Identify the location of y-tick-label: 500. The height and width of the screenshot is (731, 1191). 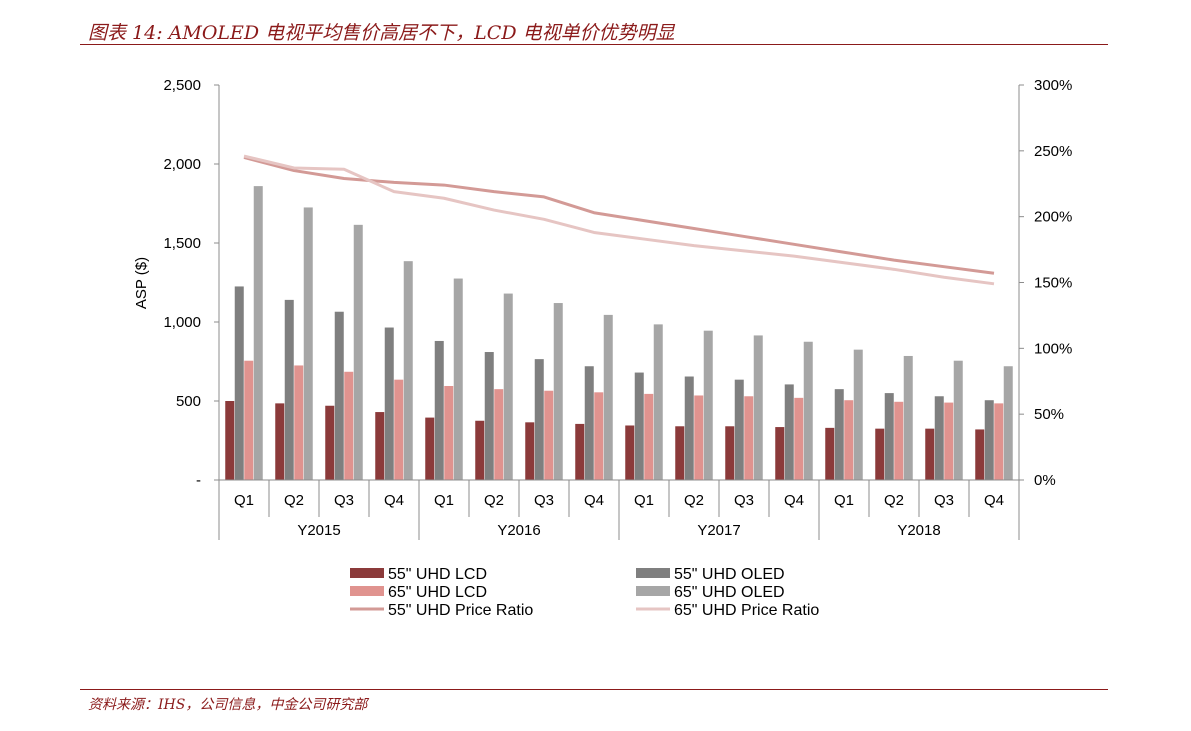
(188, 401).